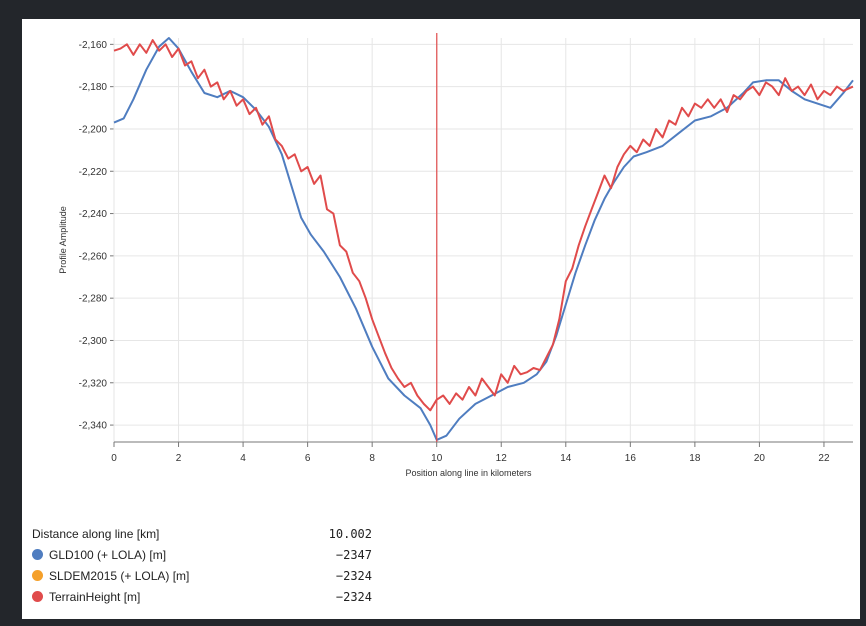 Image resolution: width=866 pixels, height=626 pixels. What do you see at coordinates (353, 597) in the screenshot?
I see `terrainheight-value: −2324` at bounding box center [353, 597].